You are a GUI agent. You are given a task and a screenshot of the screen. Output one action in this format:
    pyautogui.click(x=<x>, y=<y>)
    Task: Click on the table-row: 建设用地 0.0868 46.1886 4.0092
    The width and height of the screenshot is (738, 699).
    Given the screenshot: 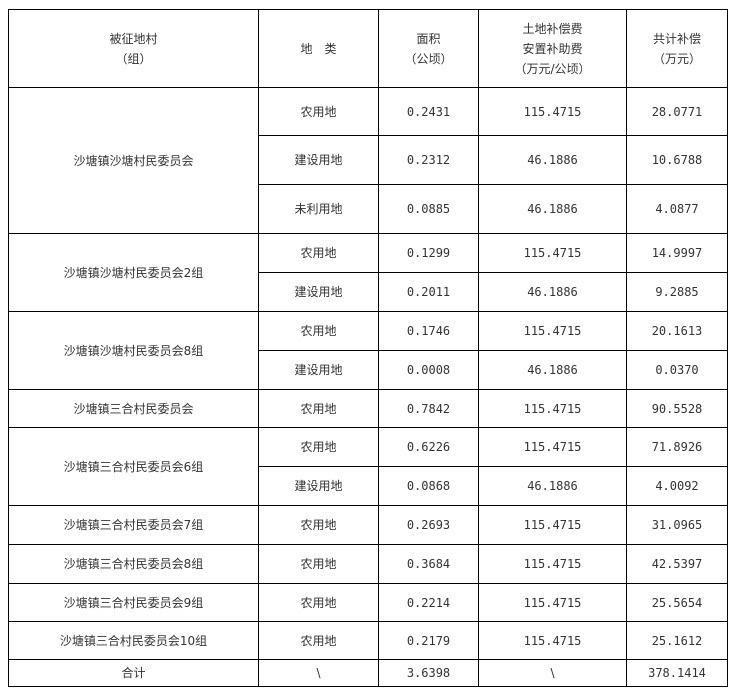 What is the action you would take?
    pyautogui.click(x=368, y=486)
    